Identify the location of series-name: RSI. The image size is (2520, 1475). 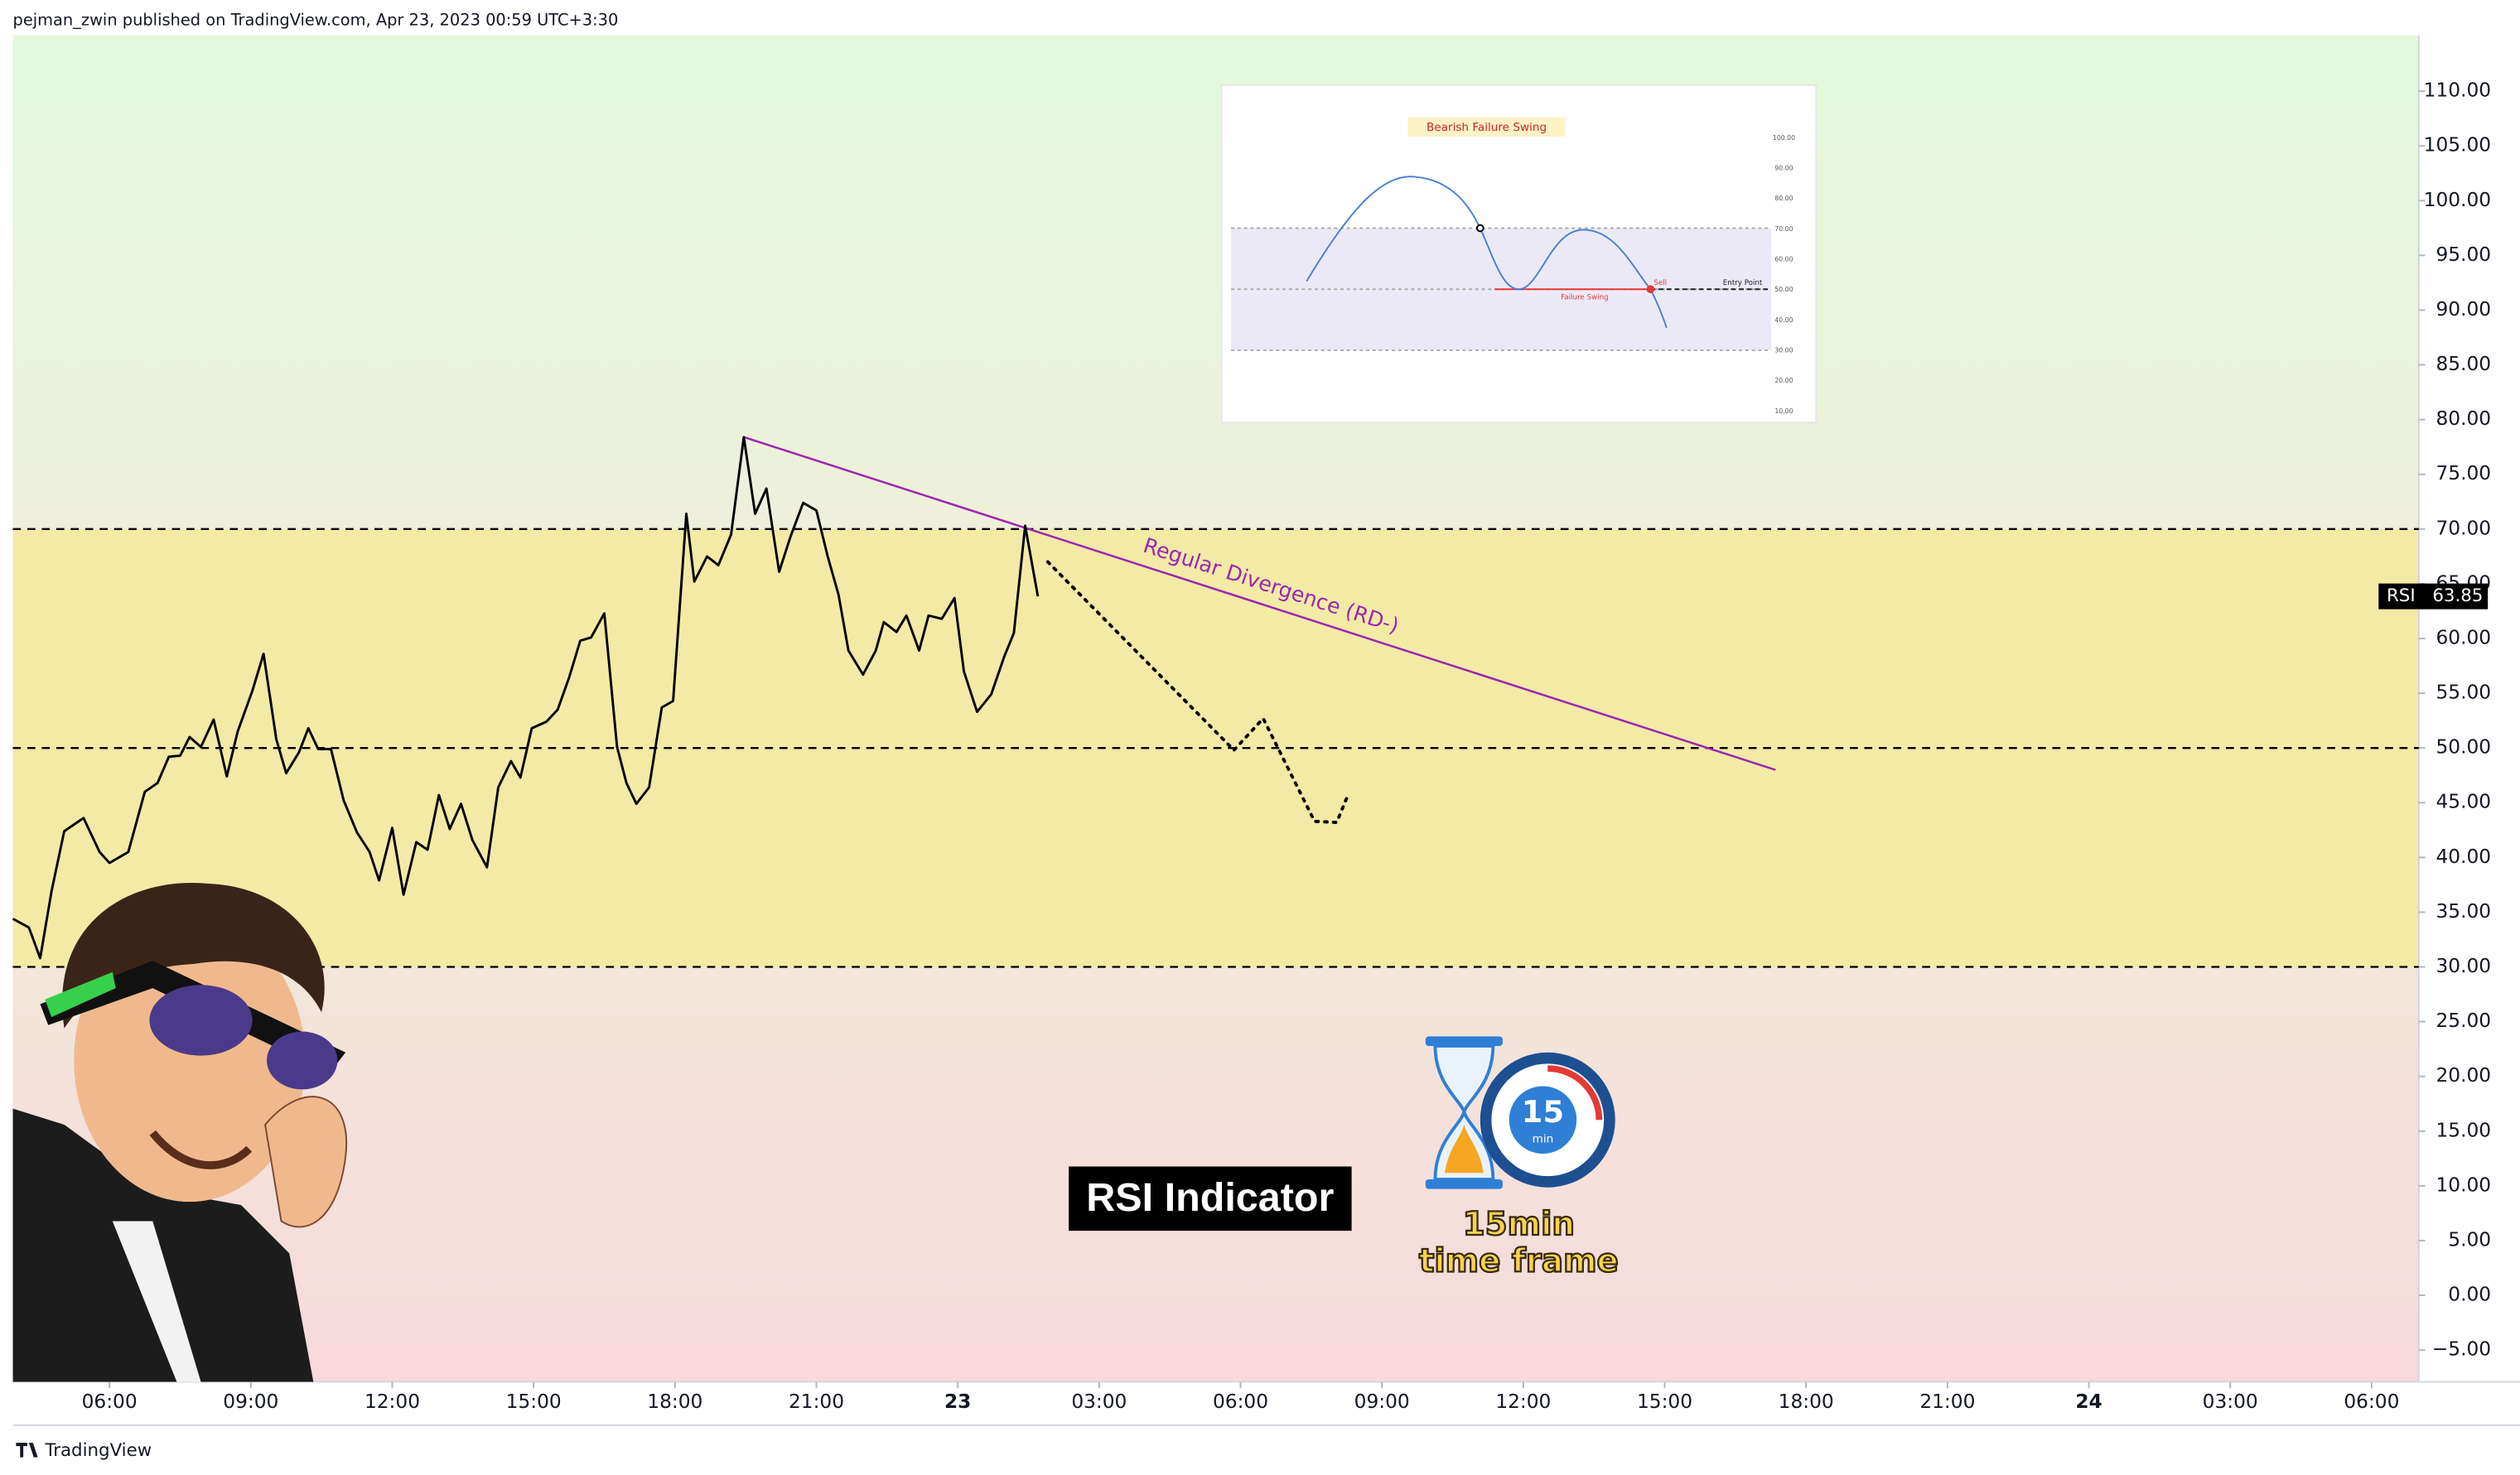
(2401, 596).